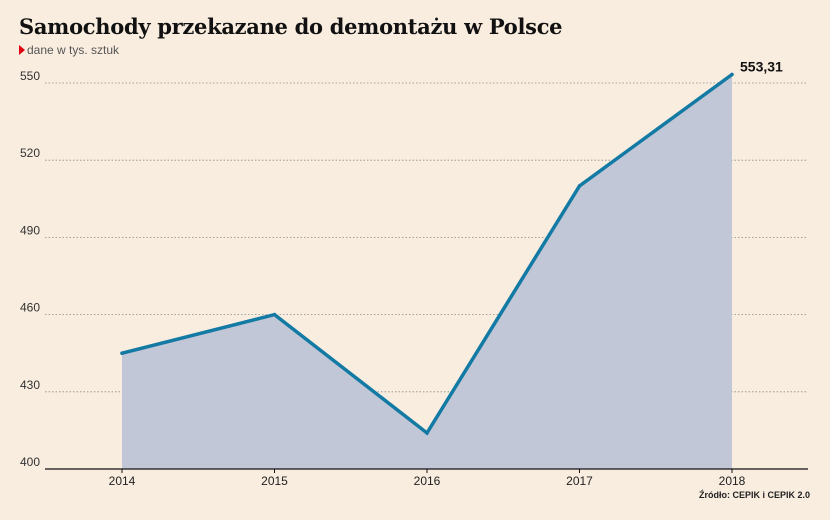 The width and height of the screenshot is (830, 520). What do you see at coordinates (73, 50) in the screenshot?
I see `subtitle-text: dane w tys. sztuk` at bounding box center [73, 50].